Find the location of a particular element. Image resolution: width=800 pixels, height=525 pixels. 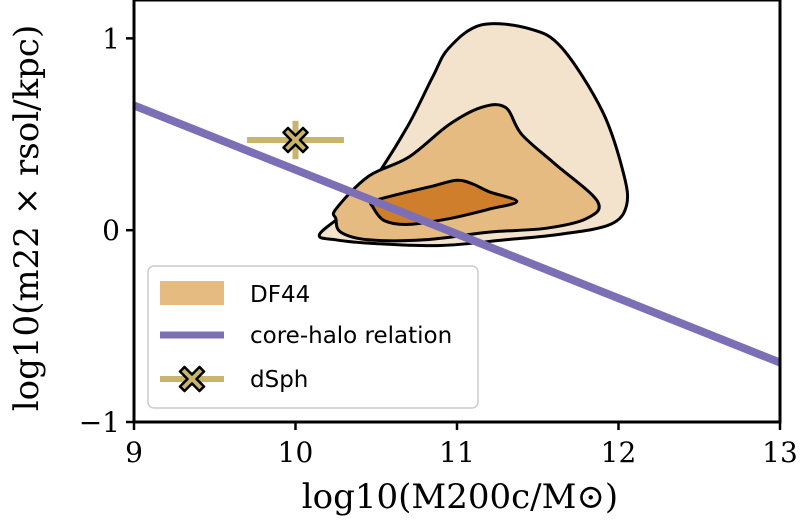

y-axis-title: log10(m22 × rsol/kpc) is located at coordinates (27, 218).